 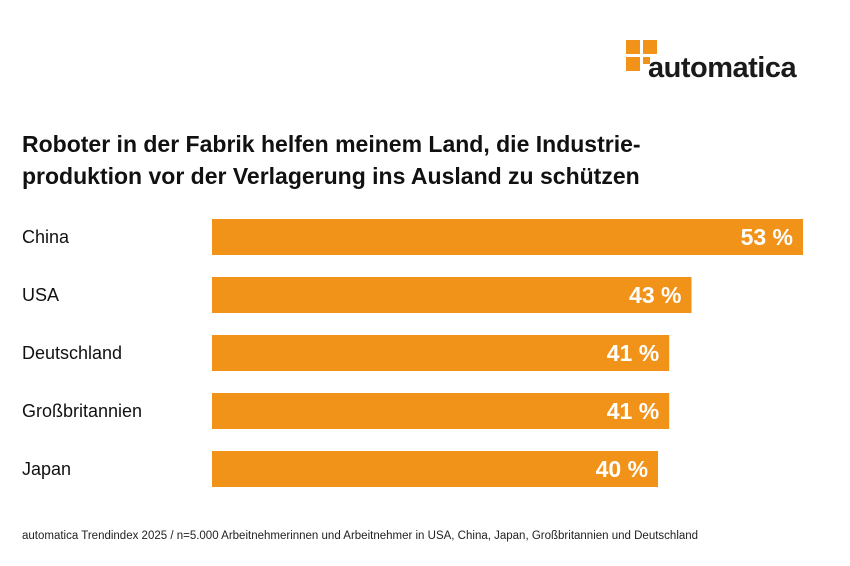 I want to click on value-label-deutschland: 41 %, so click(x=633, y=353).